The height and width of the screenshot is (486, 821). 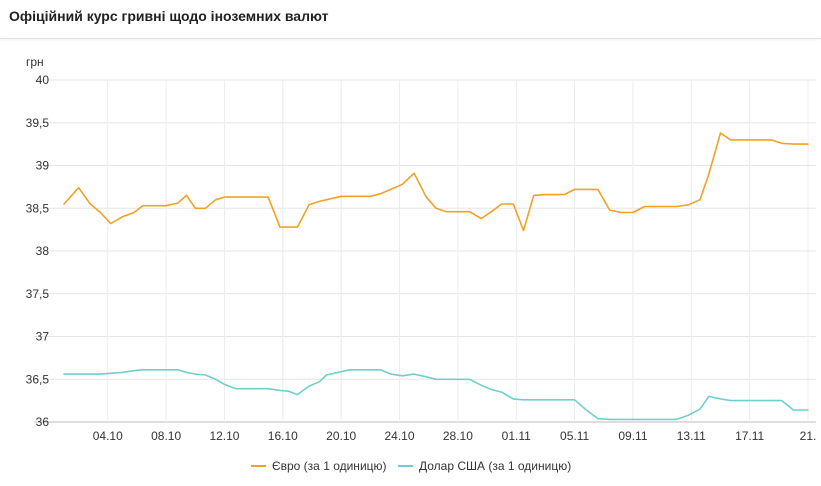 I want to click on x-tick-label: 20.10, so click(x=341, y=436).